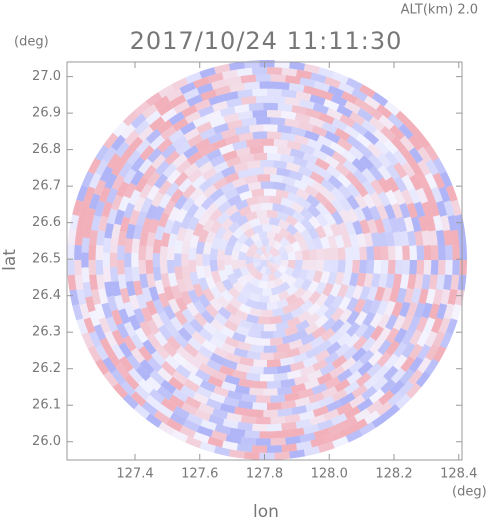  What do you see at coordinates (46, 441) in the screenshot?
I see `y-tick-label: 26.0` at bounding box center [46, 441].